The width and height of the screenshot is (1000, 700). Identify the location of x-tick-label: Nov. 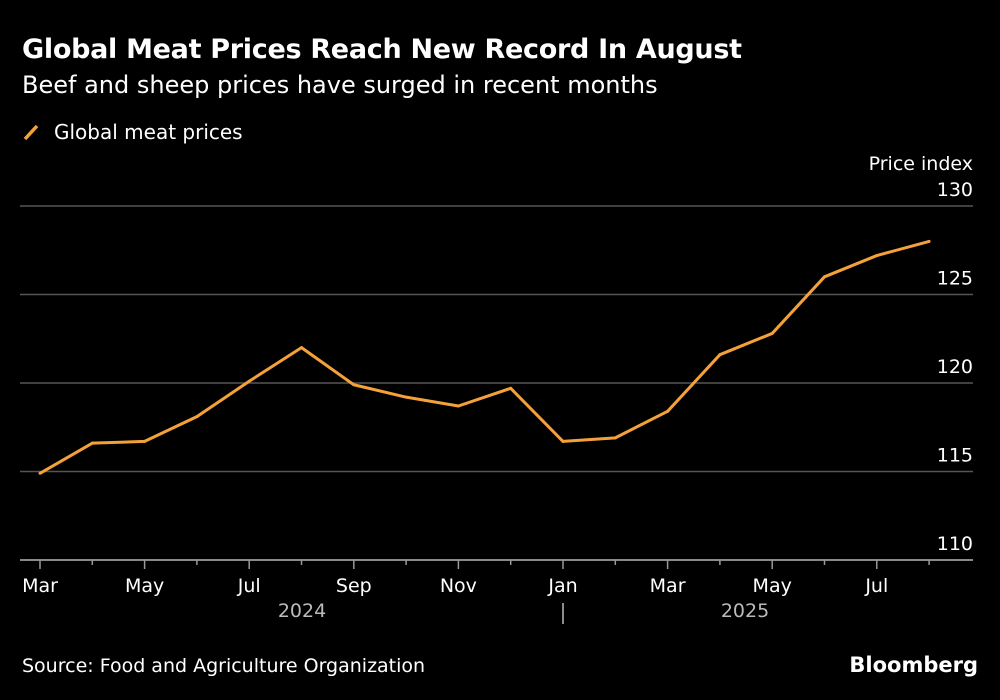
(458, 586).